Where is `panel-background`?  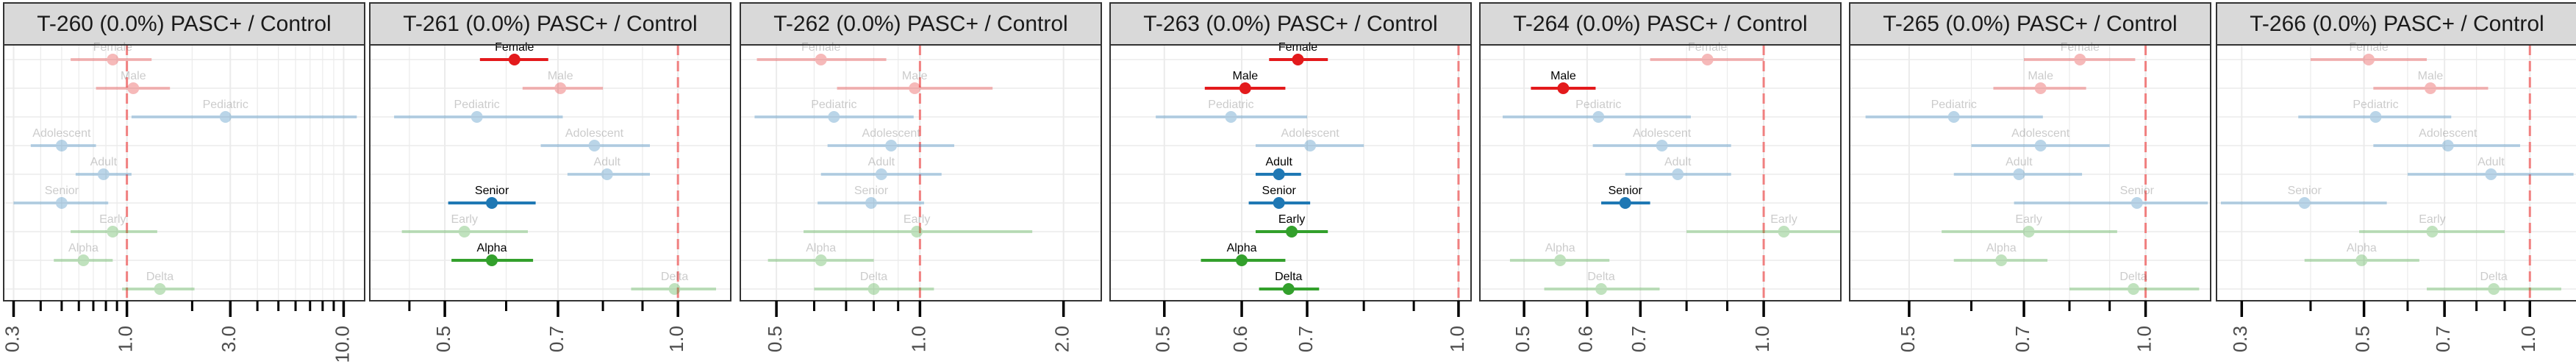
panel-background is located at coordinates (184, 173).